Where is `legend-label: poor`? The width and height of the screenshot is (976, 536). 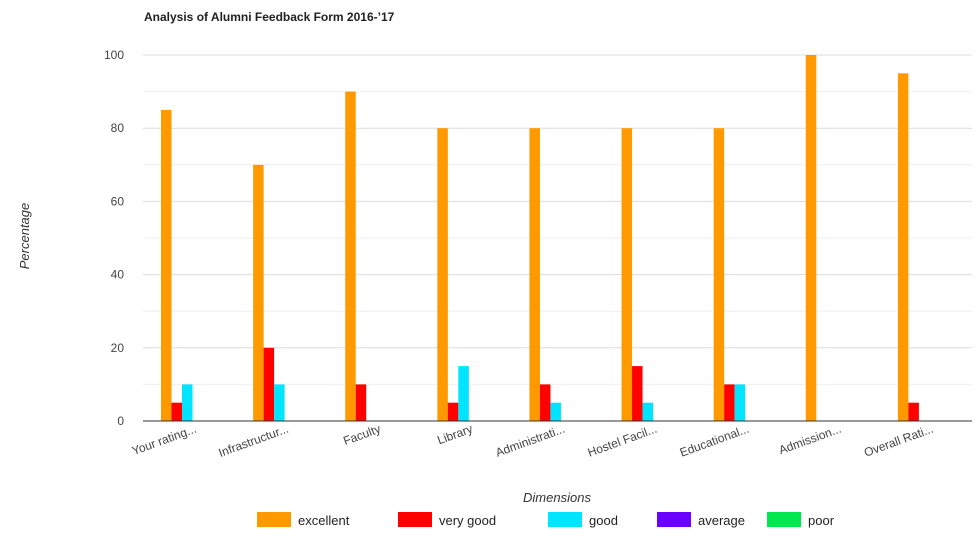 legend-label: poor is located at coordinates (821, 520).